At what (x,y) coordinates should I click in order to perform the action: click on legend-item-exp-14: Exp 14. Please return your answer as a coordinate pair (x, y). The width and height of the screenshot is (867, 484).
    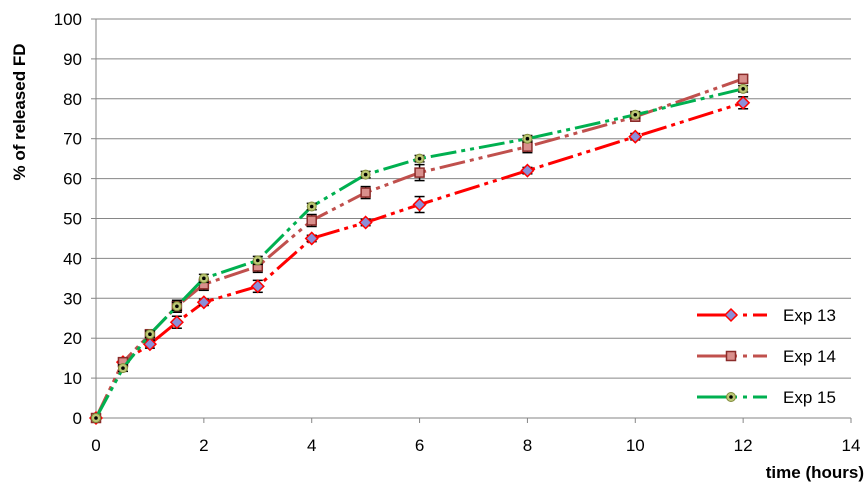
    Looking at the image, I should click on (766, 356).